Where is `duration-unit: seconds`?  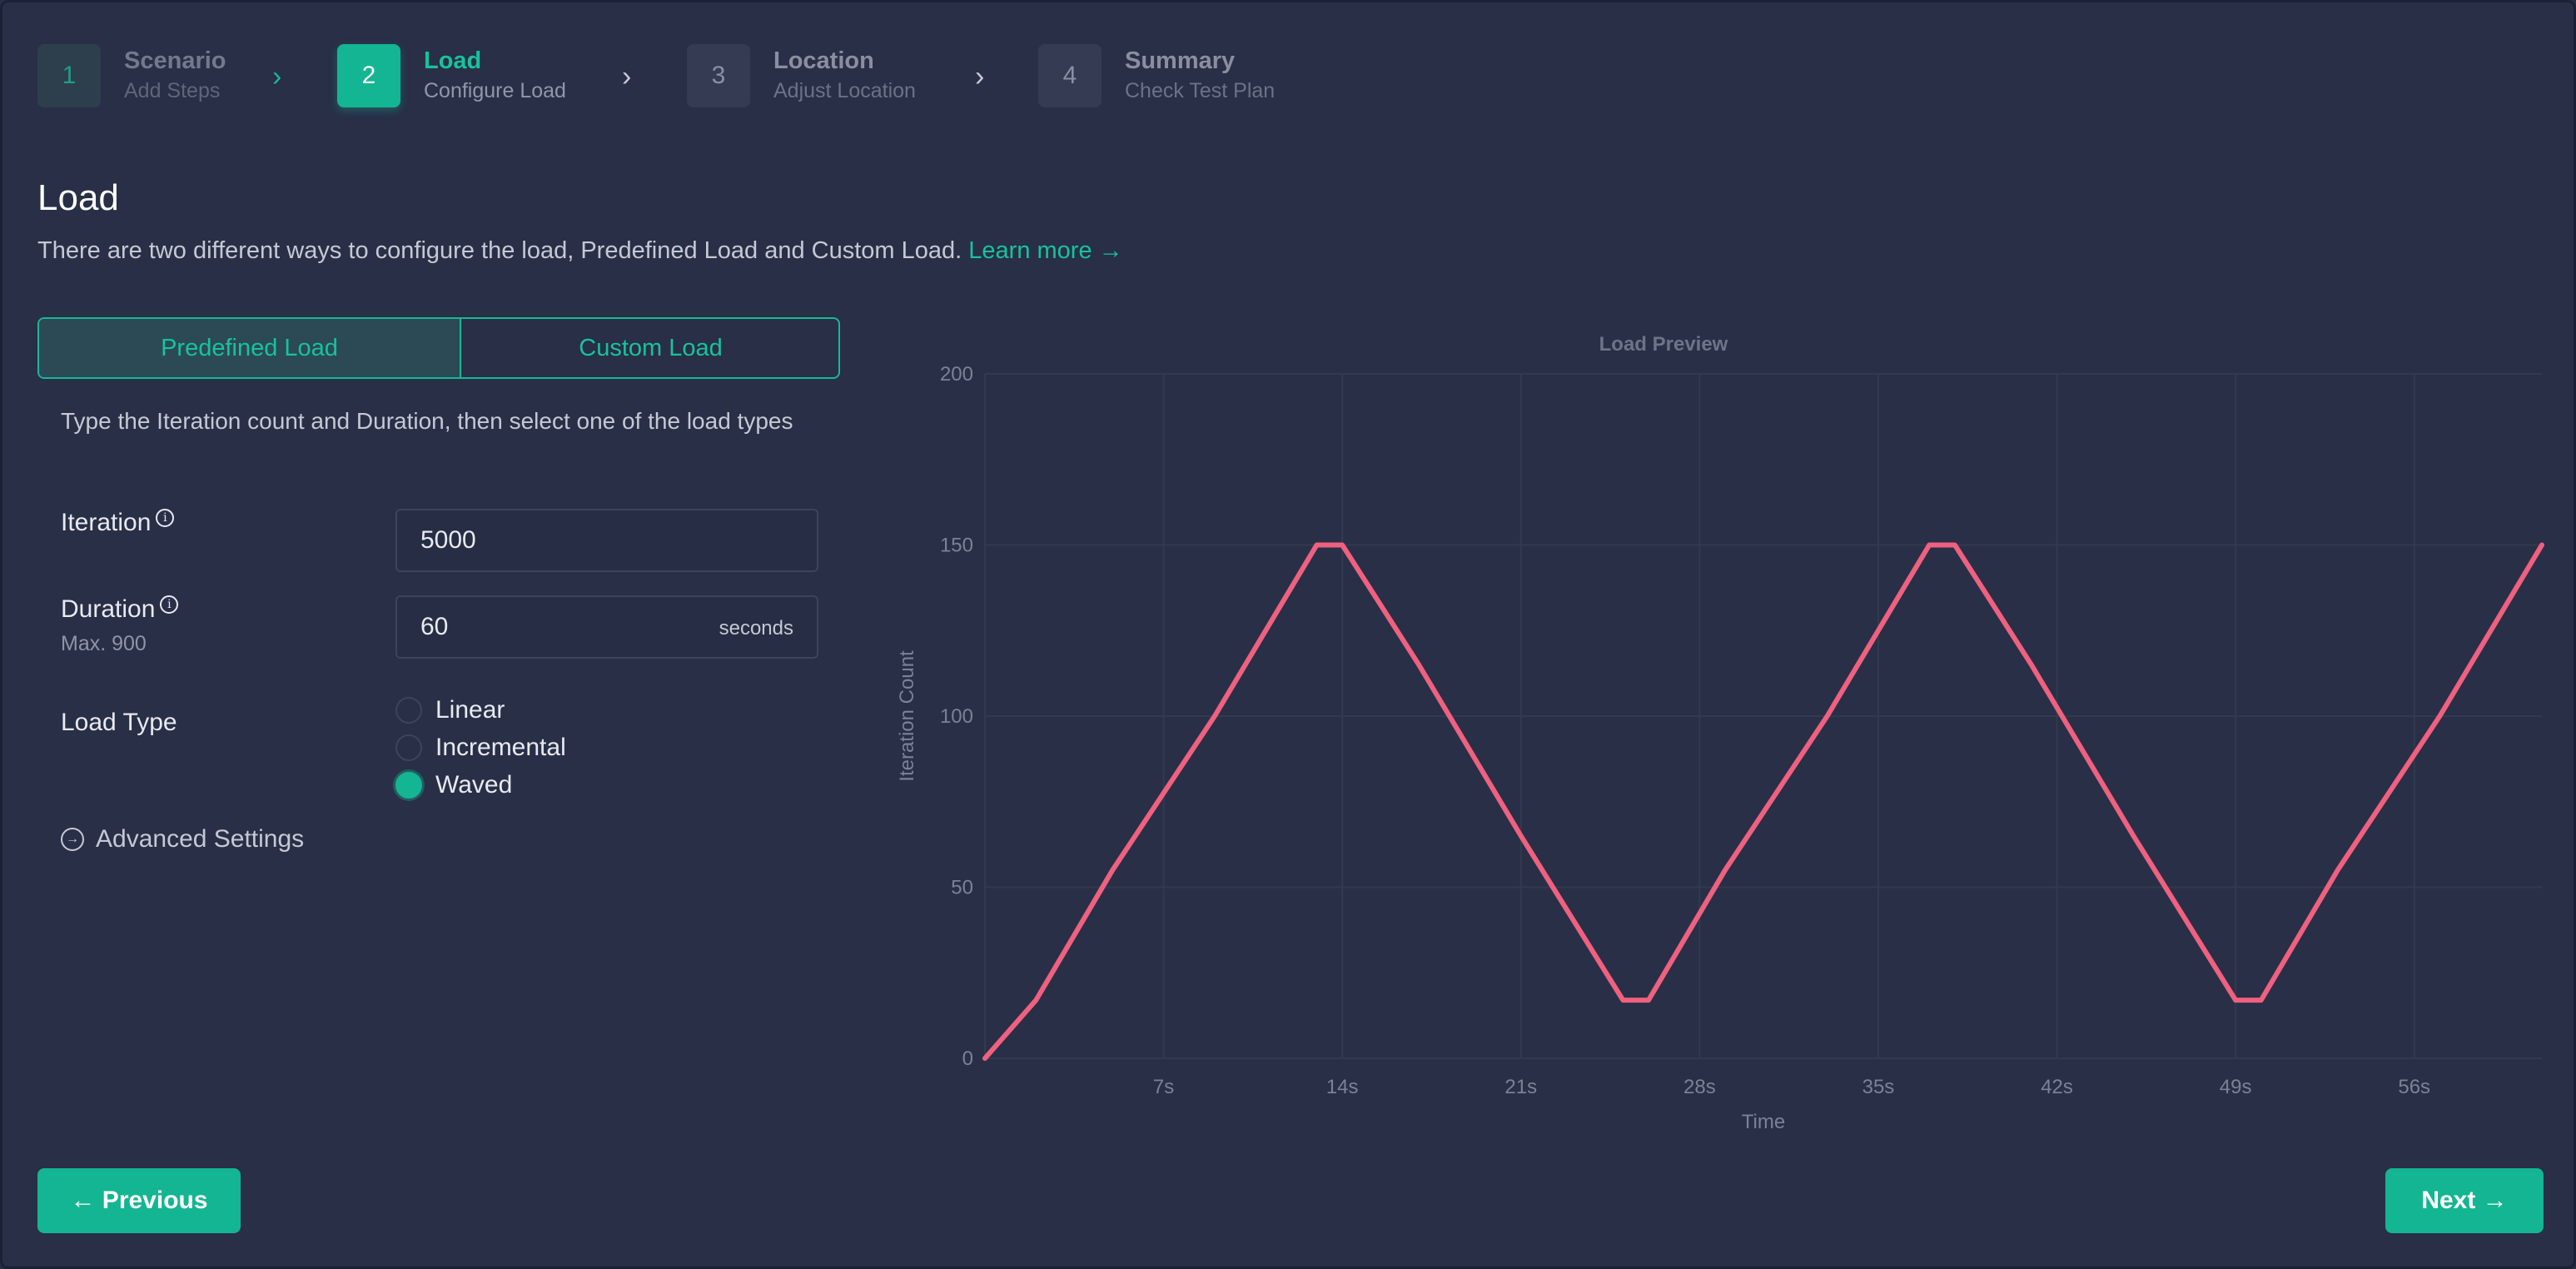
duration-unit: seconds is located at coordinates (756, 628).